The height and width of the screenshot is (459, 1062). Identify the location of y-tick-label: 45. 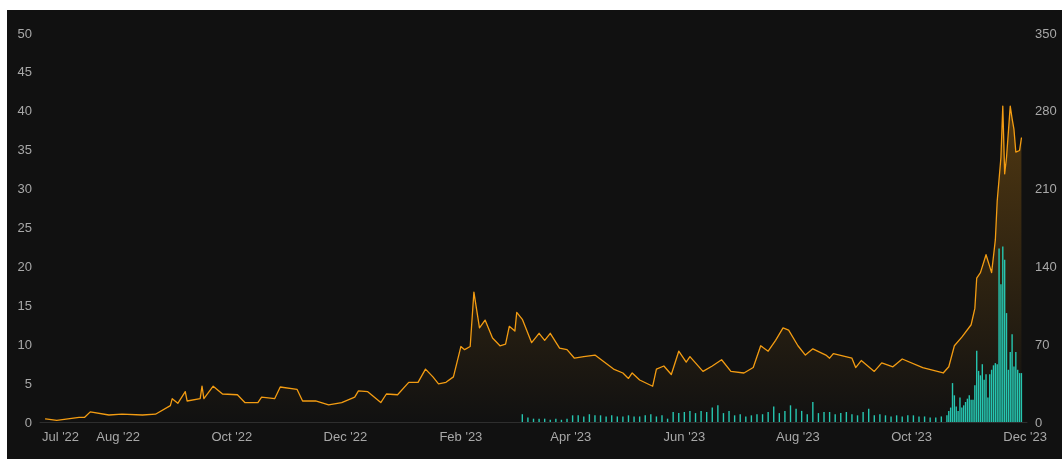
(24, 72).